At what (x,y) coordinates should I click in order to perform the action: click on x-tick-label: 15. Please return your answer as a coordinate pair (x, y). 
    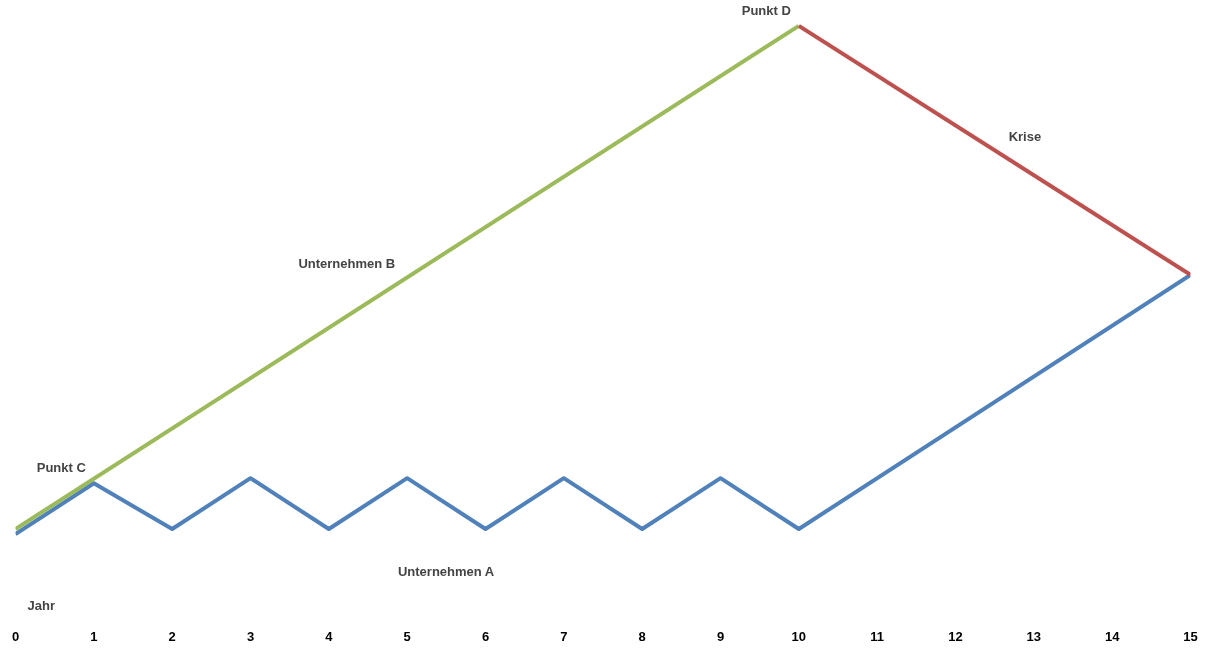
    Looking at the image, I should click on (1190, 636).